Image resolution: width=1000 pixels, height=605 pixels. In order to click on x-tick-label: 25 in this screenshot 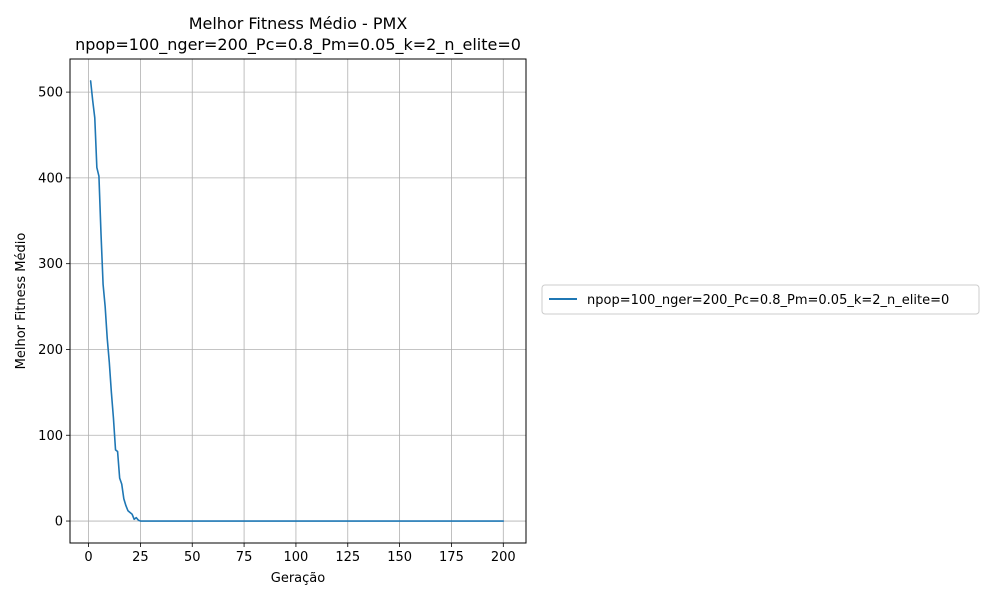, I will do `click(140, 557)`.